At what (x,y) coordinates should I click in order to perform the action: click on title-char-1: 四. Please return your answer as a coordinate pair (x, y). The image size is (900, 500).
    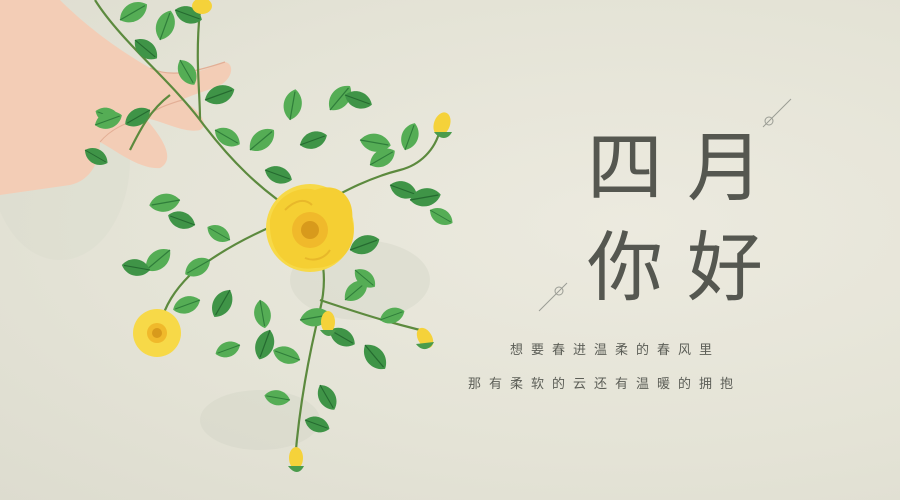
    Looking at the image, I should click on (625, 167).